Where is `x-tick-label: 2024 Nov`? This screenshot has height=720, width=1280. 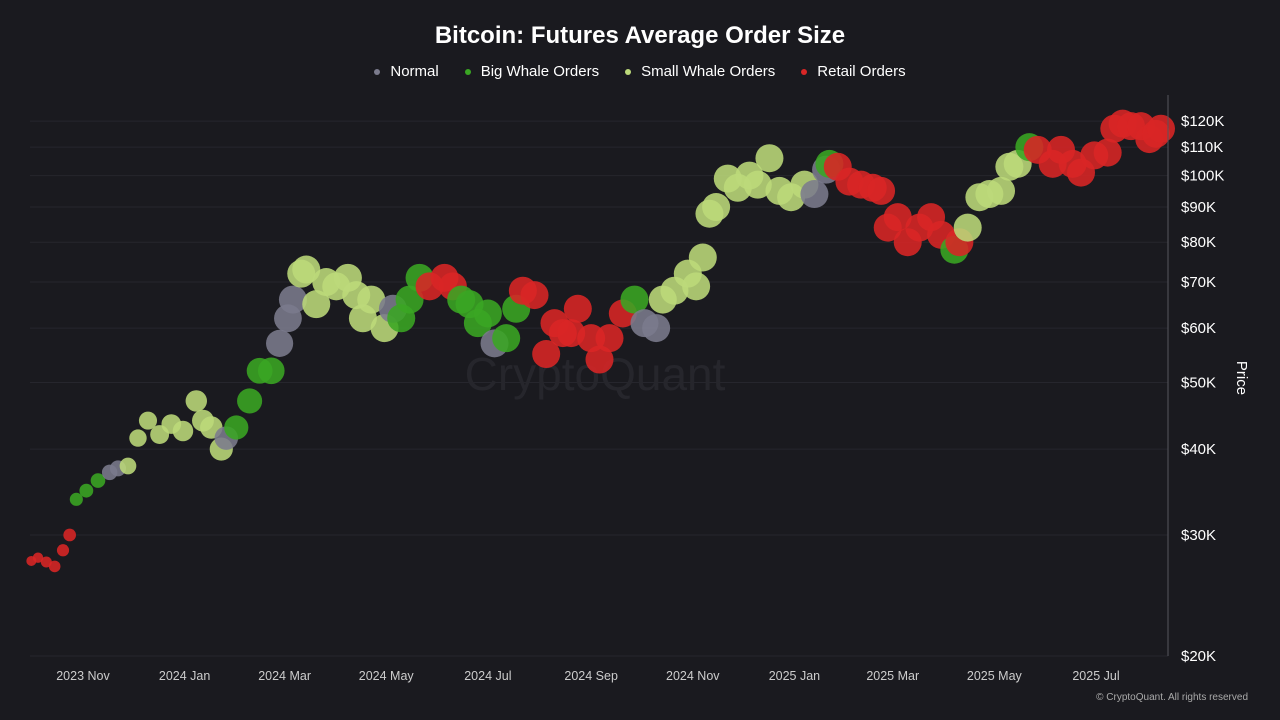 x-tick-label: 2024 Nov is located at coordinates (693, 676).